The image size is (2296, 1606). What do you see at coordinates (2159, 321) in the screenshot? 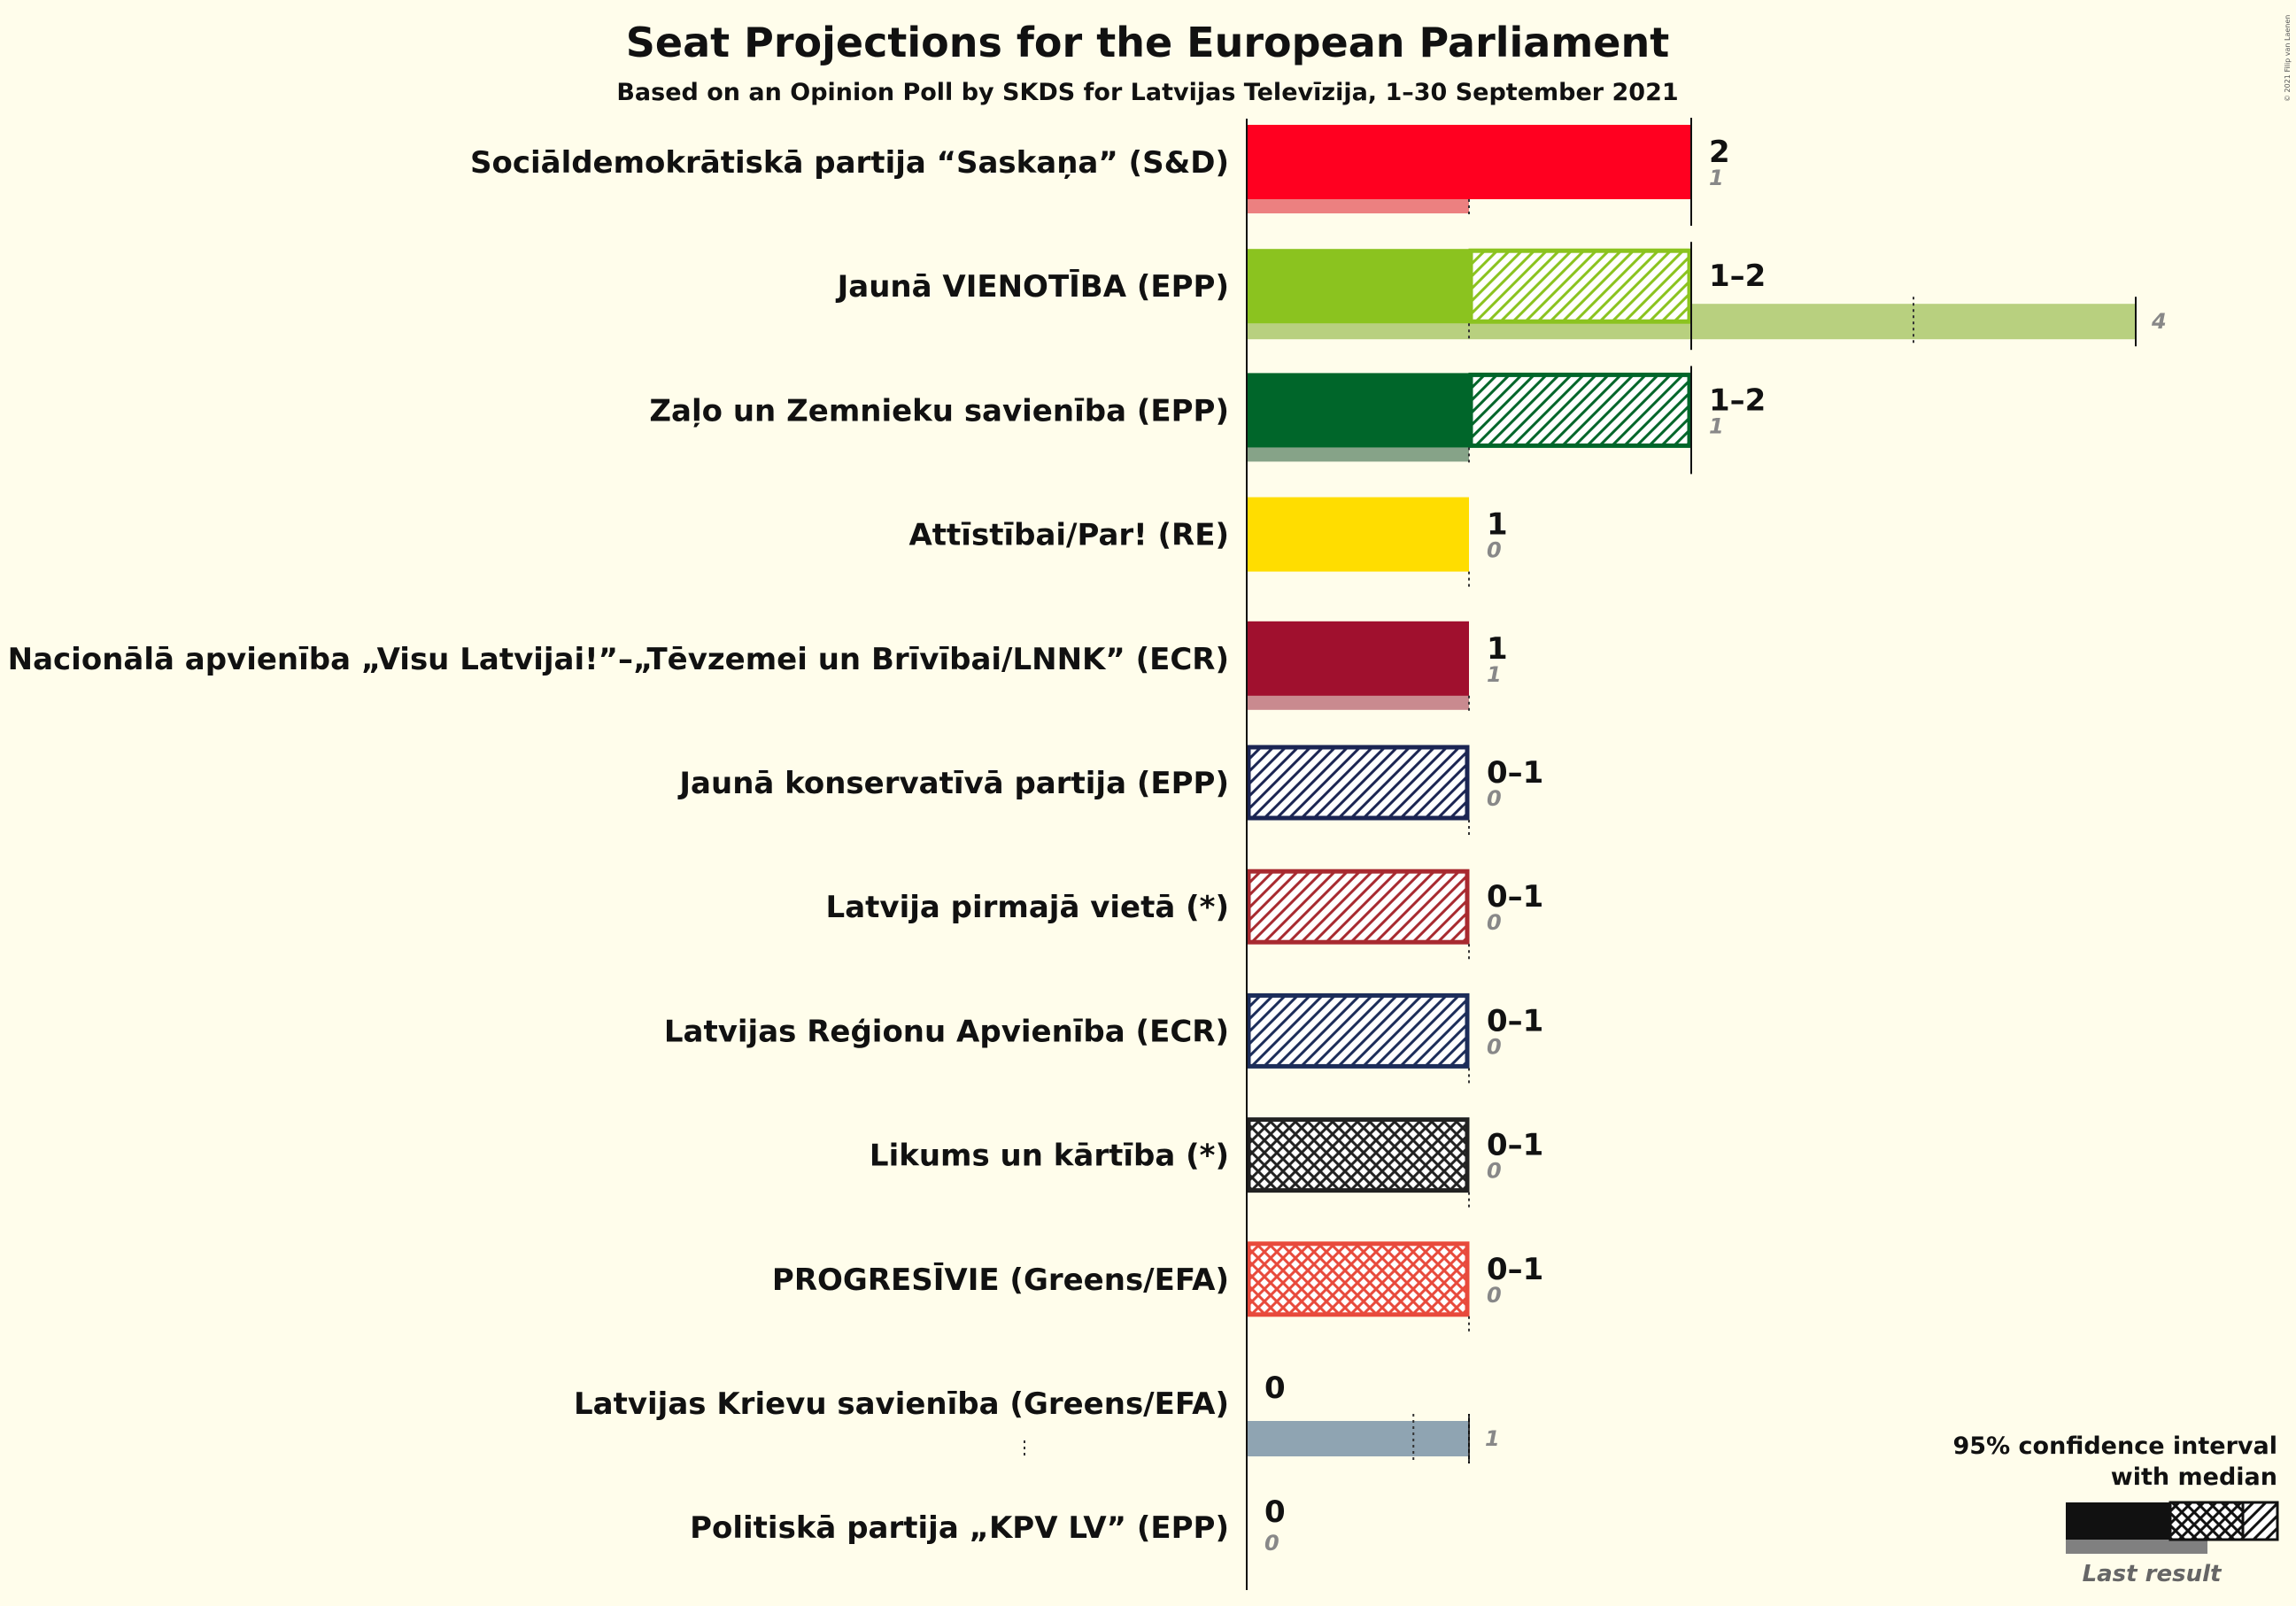
I see `last-result-label: 4` at bounding box center [2159, 321].